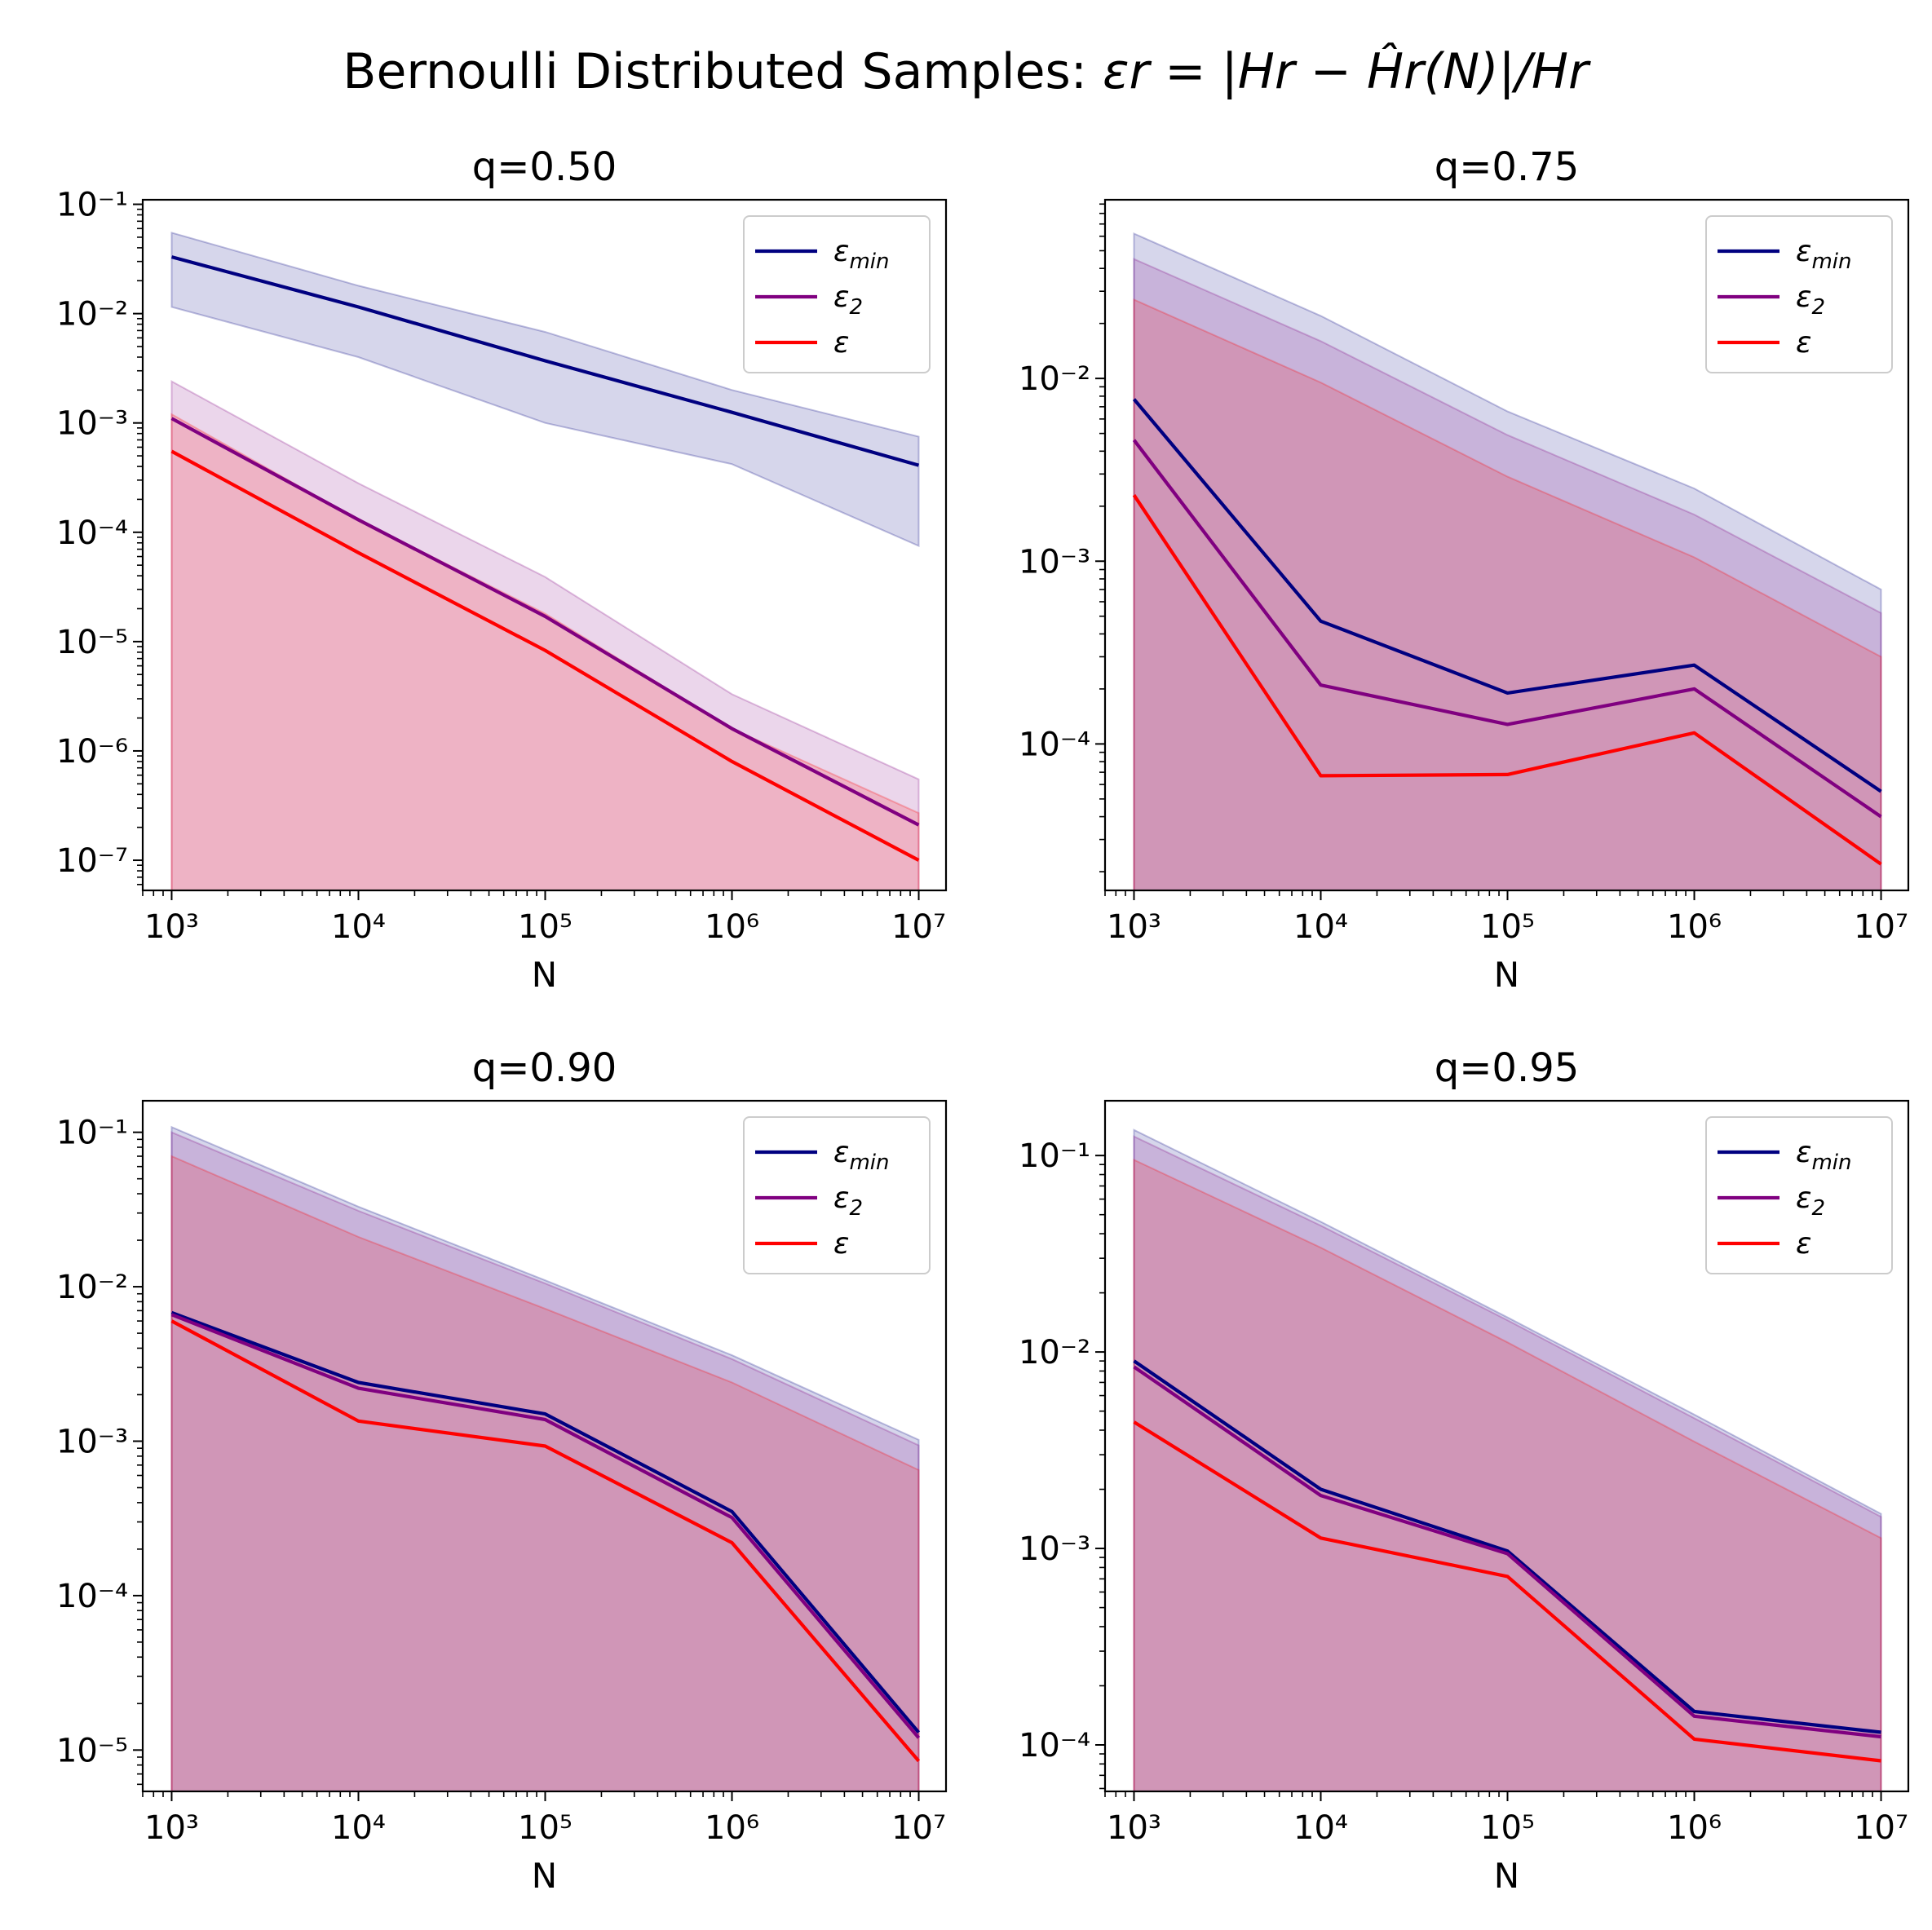  What do you see at coordinates (1507, 167) in the screenshot?
I see `subplot-title: q=0.75` at bounding box center [1507, 167].